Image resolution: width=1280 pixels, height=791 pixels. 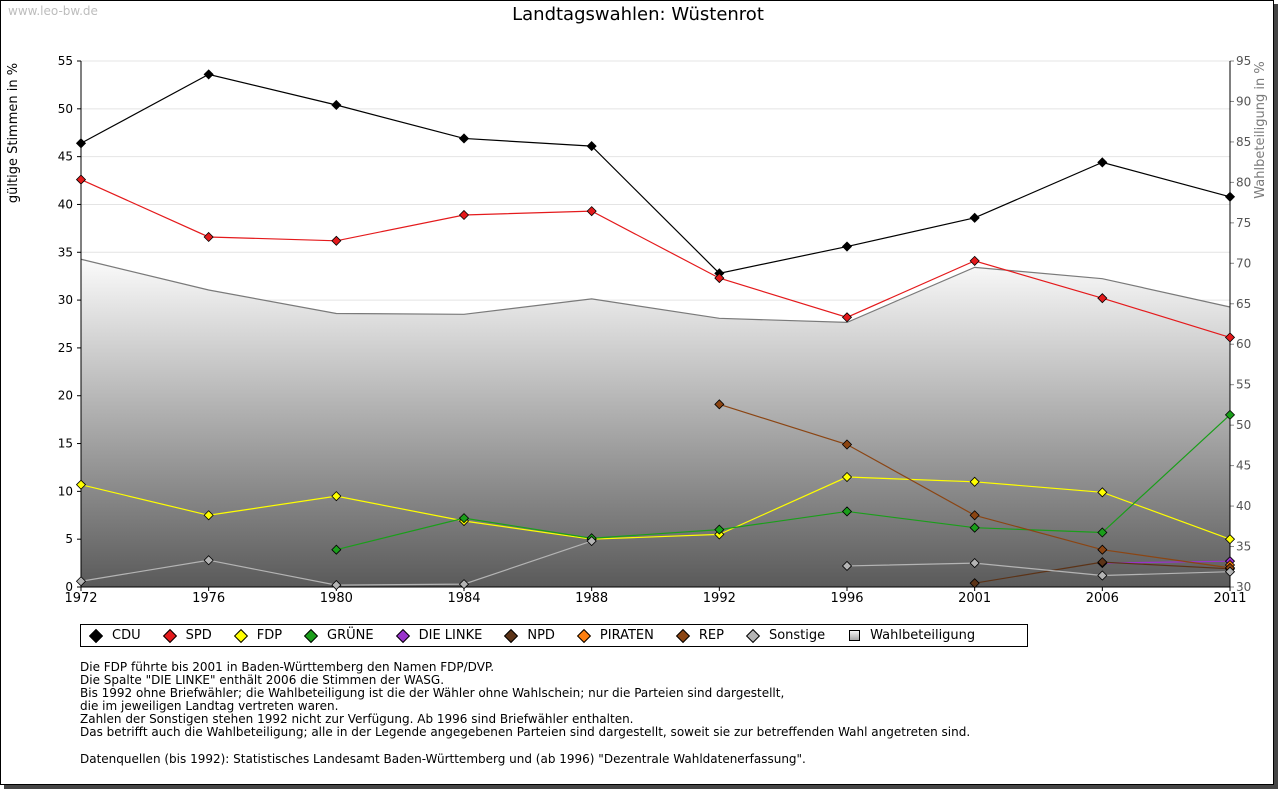 I want to click on y-tick-label: 5, so click(x=69, y=539).